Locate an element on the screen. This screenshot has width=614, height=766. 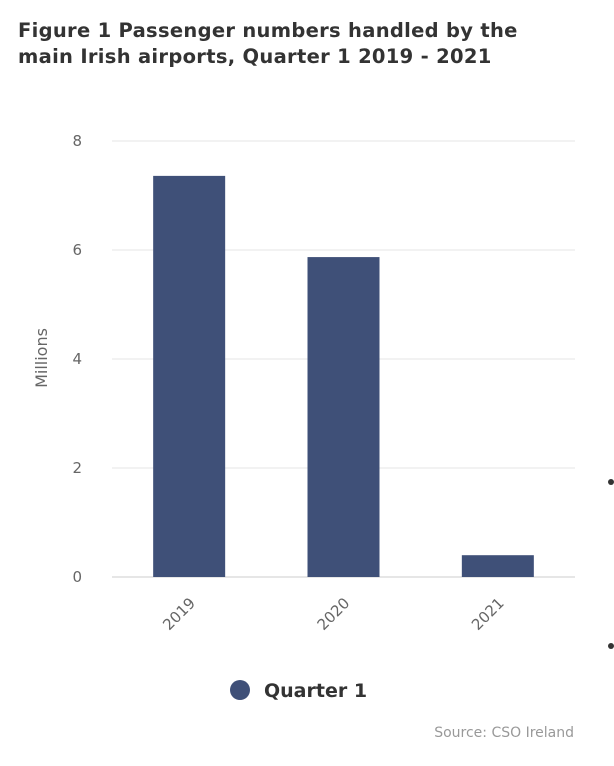
y-tick-label: 2 is located at coordinates (77, 468).